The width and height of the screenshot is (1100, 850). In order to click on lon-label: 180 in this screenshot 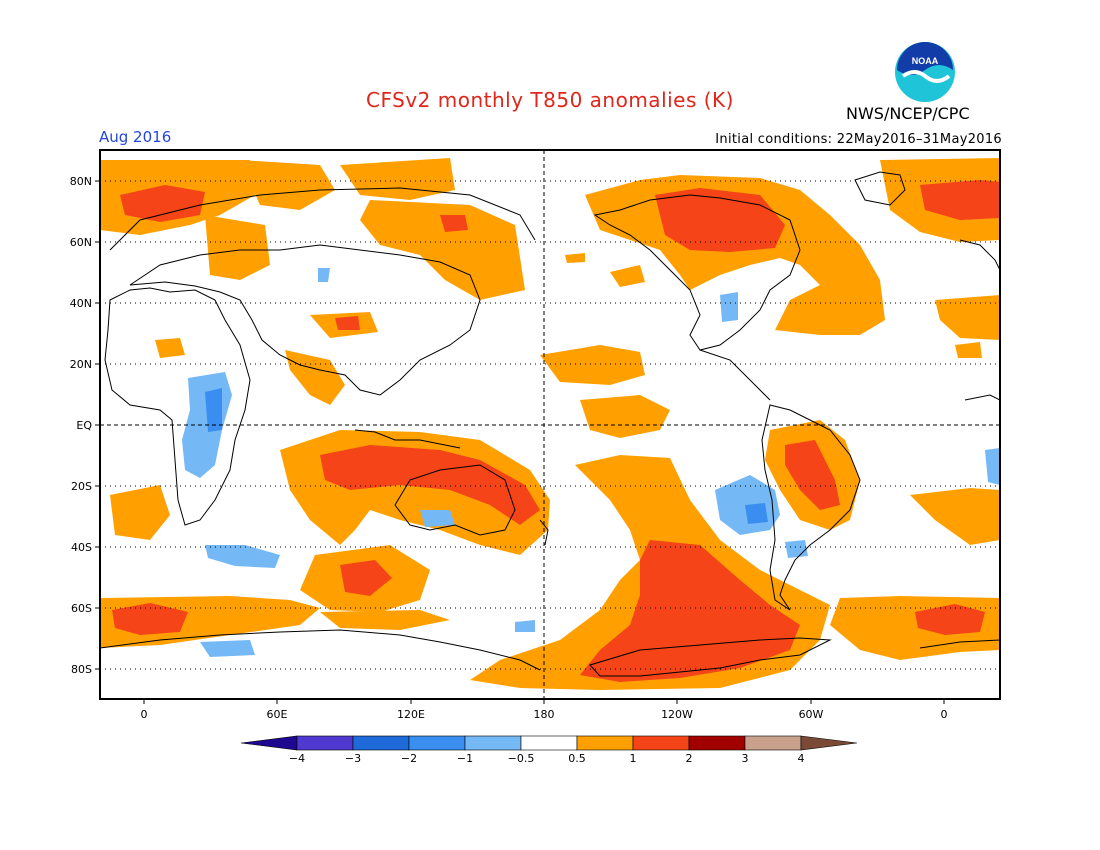, I will do `click(544, 714)`.